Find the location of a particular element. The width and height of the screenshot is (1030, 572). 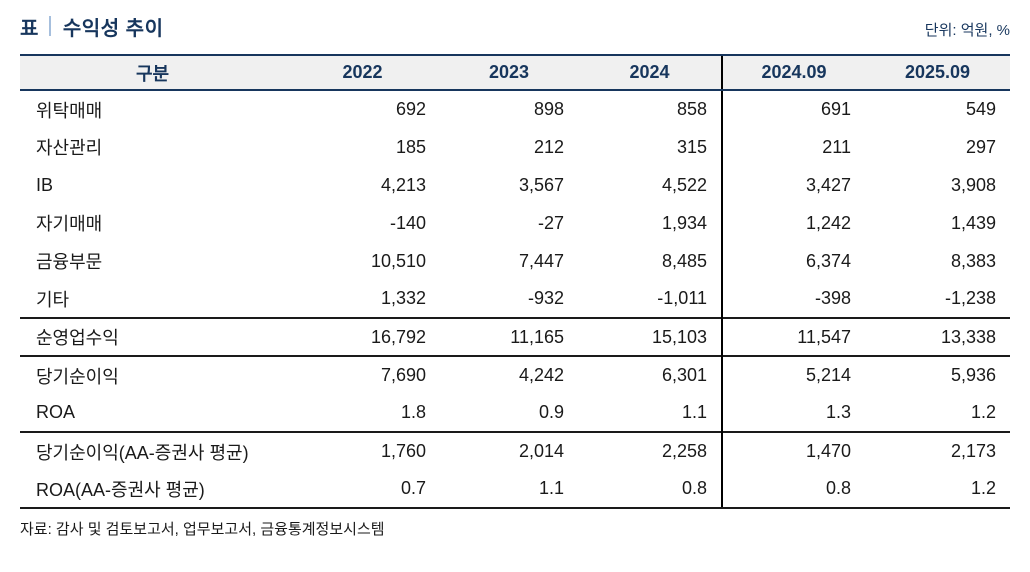

row-label: ROA is located at coordinates (56, 412).